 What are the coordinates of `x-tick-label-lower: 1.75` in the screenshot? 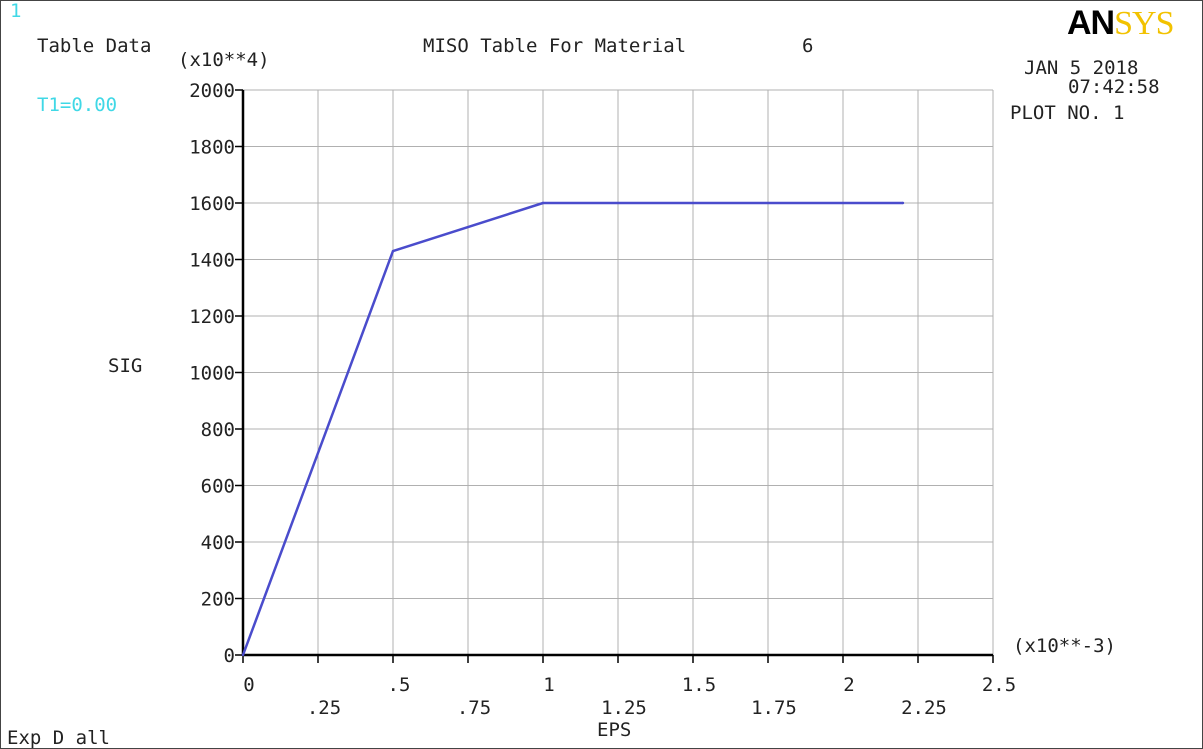 It's located at (774, 708).